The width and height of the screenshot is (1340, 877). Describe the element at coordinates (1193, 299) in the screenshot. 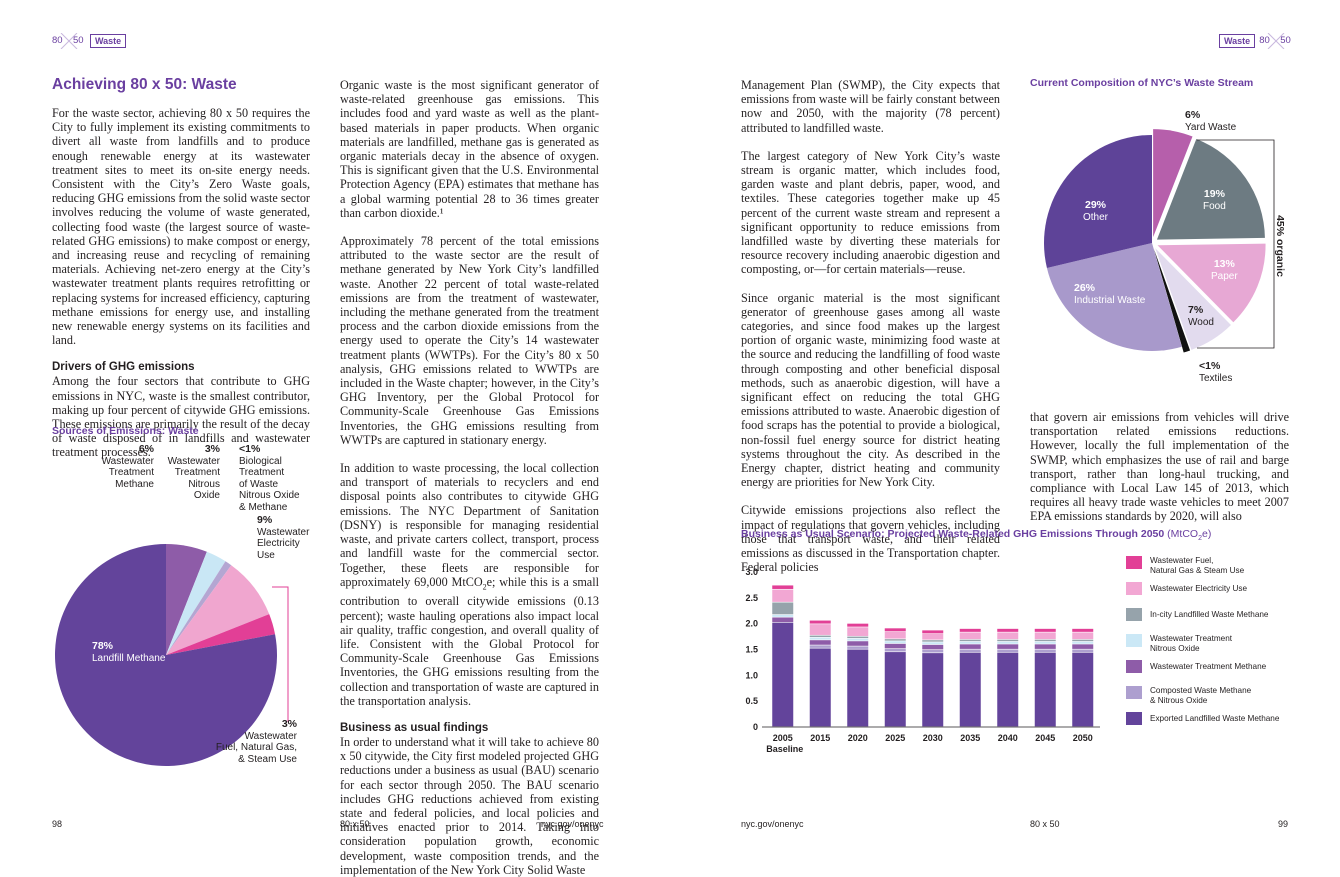

I see `pie-slice-wood` at that location.